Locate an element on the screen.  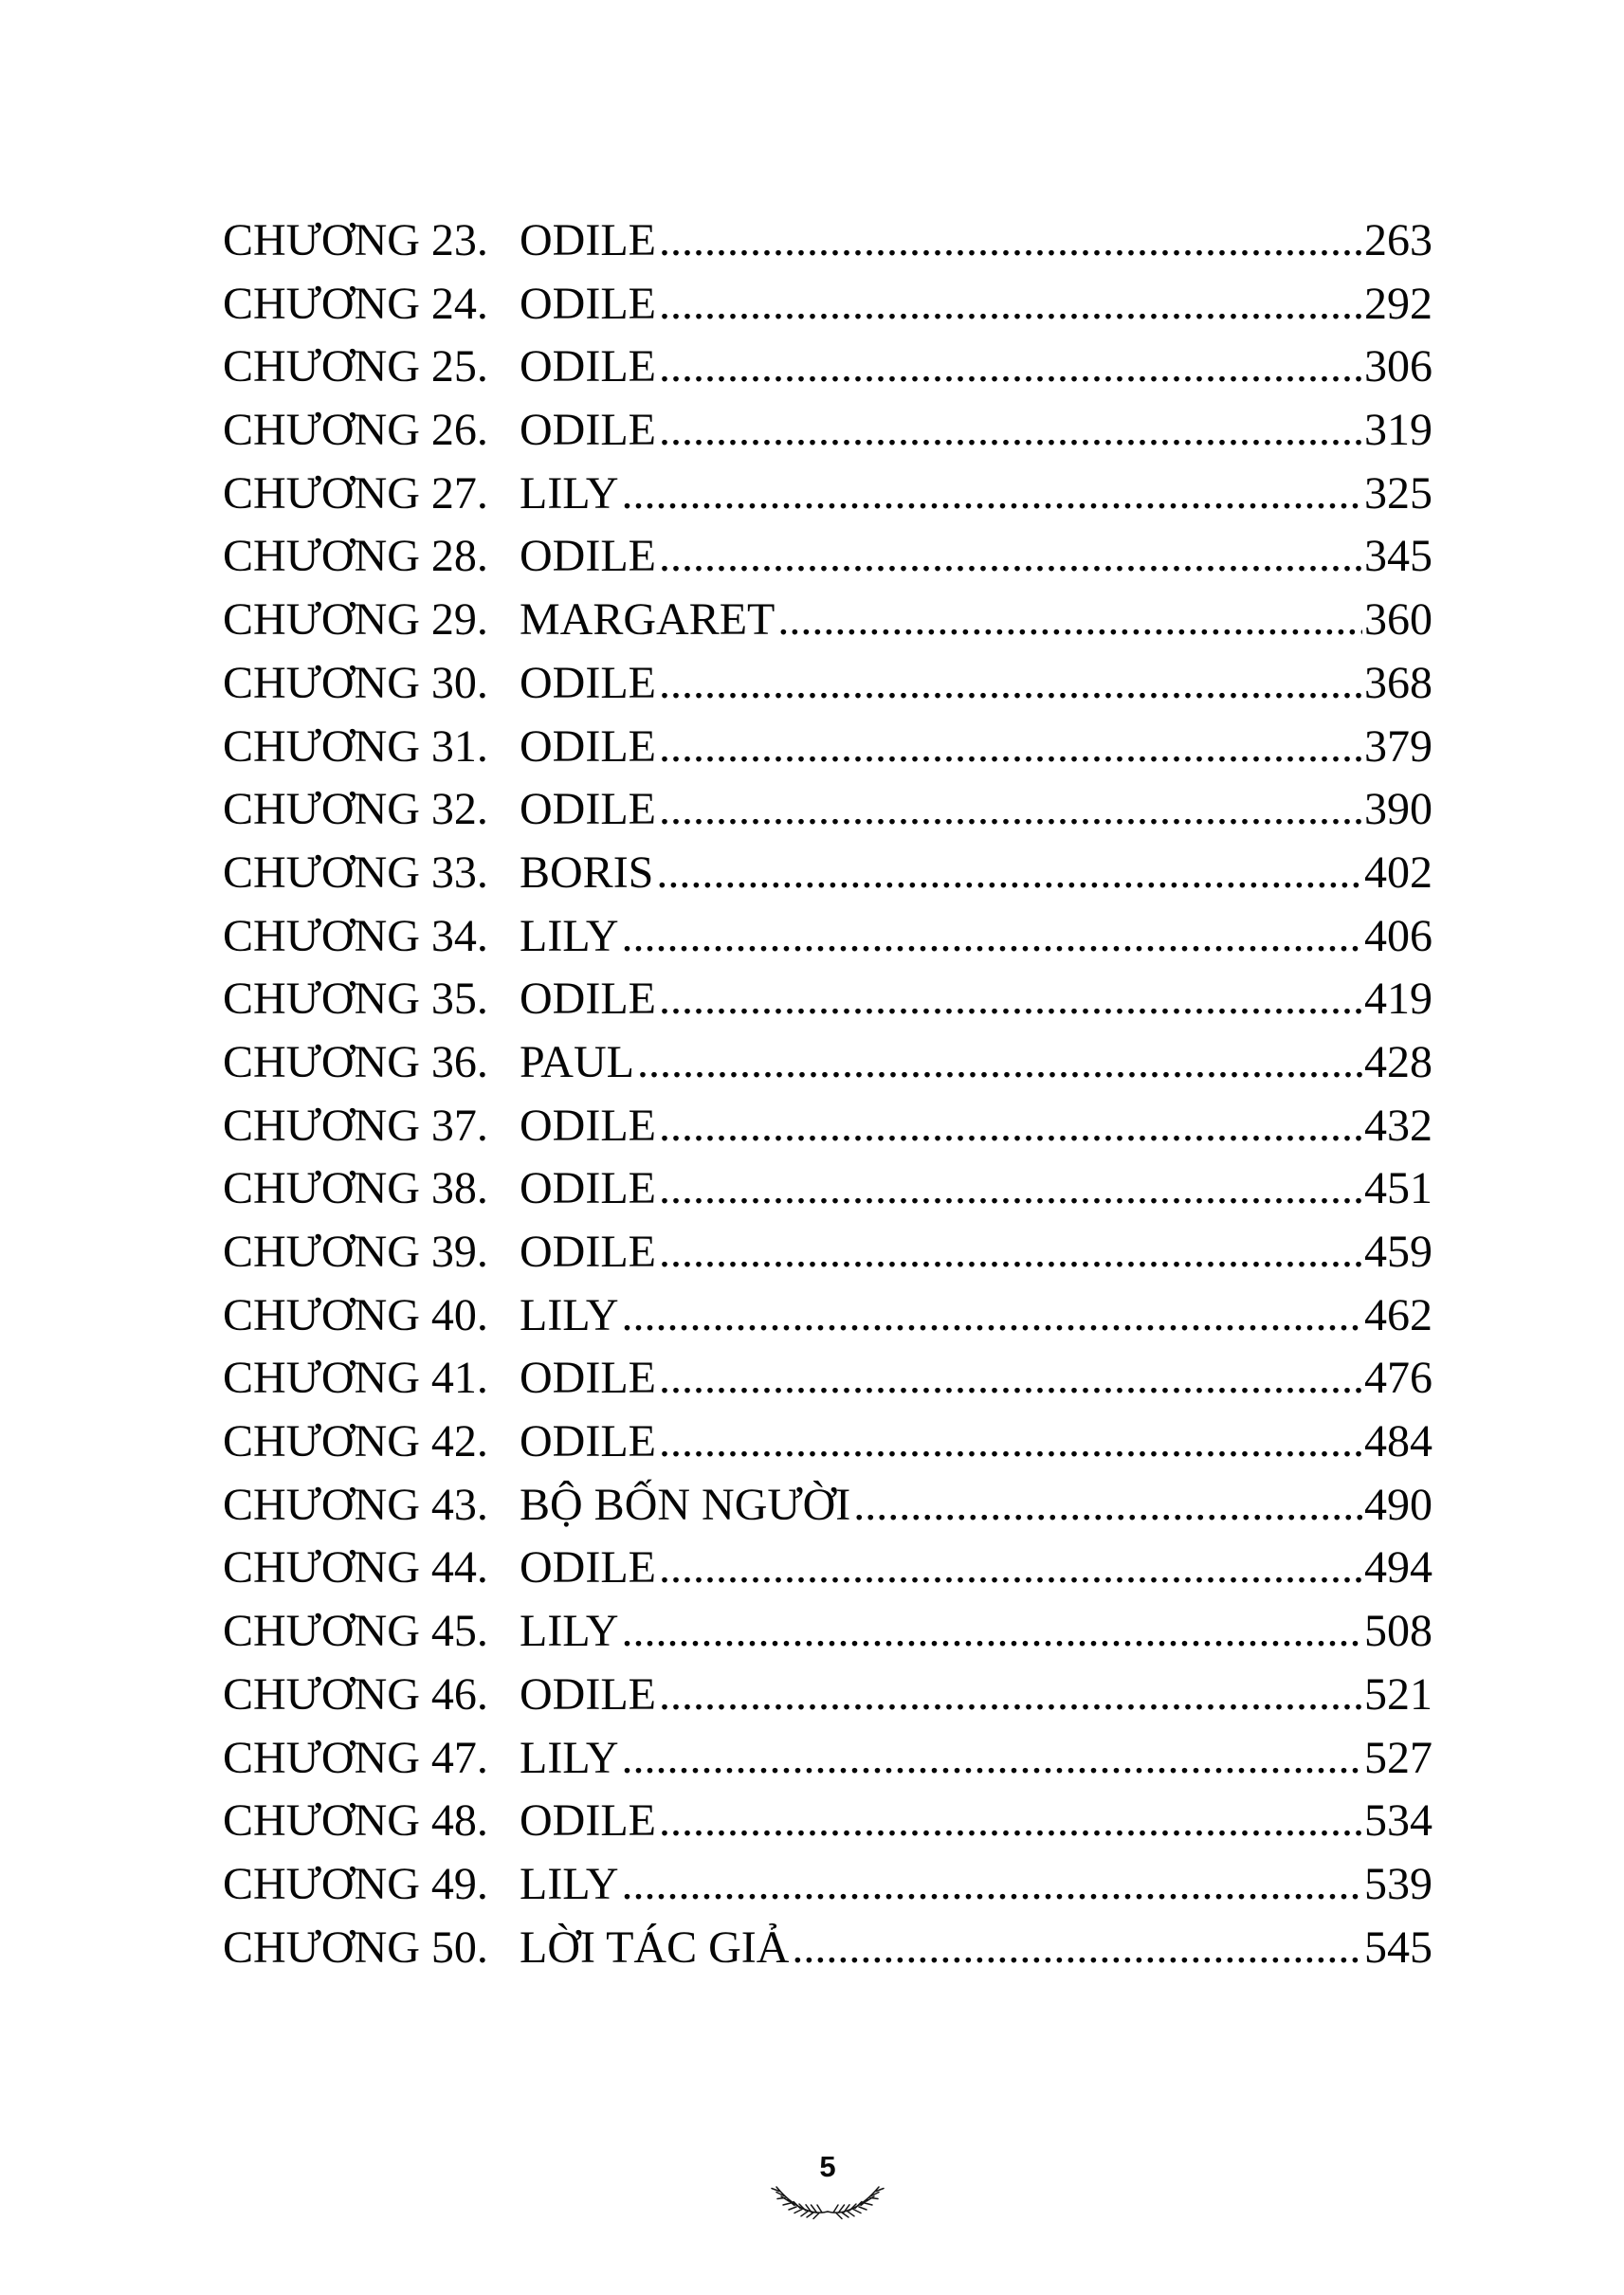
toc-entry: CHƯƠNG 38. ODILE 451 is located at coordinates (827, 1189).